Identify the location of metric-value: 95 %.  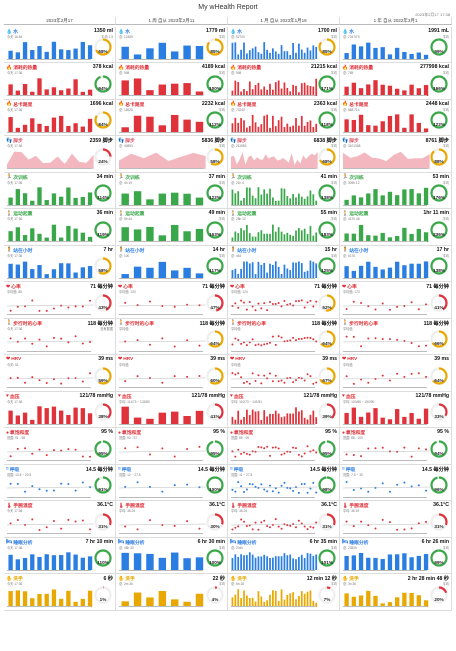
(331, 432).